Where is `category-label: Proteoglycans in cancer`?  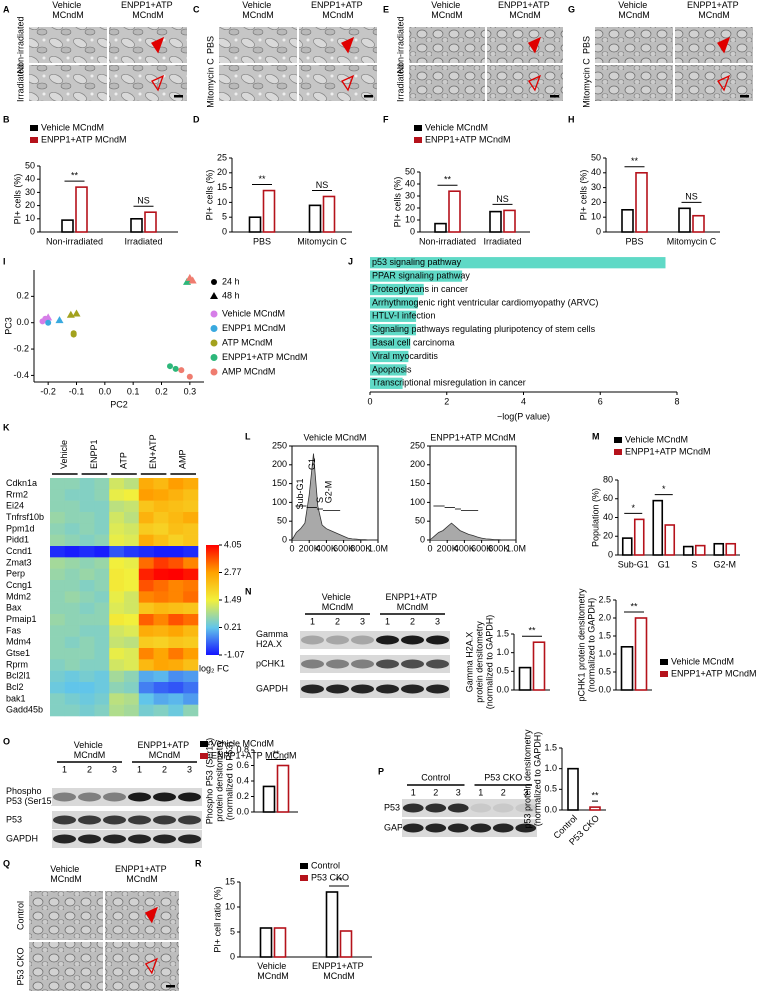
category-label: Proteoglycans in cancer is located at coordinates (420, 289).